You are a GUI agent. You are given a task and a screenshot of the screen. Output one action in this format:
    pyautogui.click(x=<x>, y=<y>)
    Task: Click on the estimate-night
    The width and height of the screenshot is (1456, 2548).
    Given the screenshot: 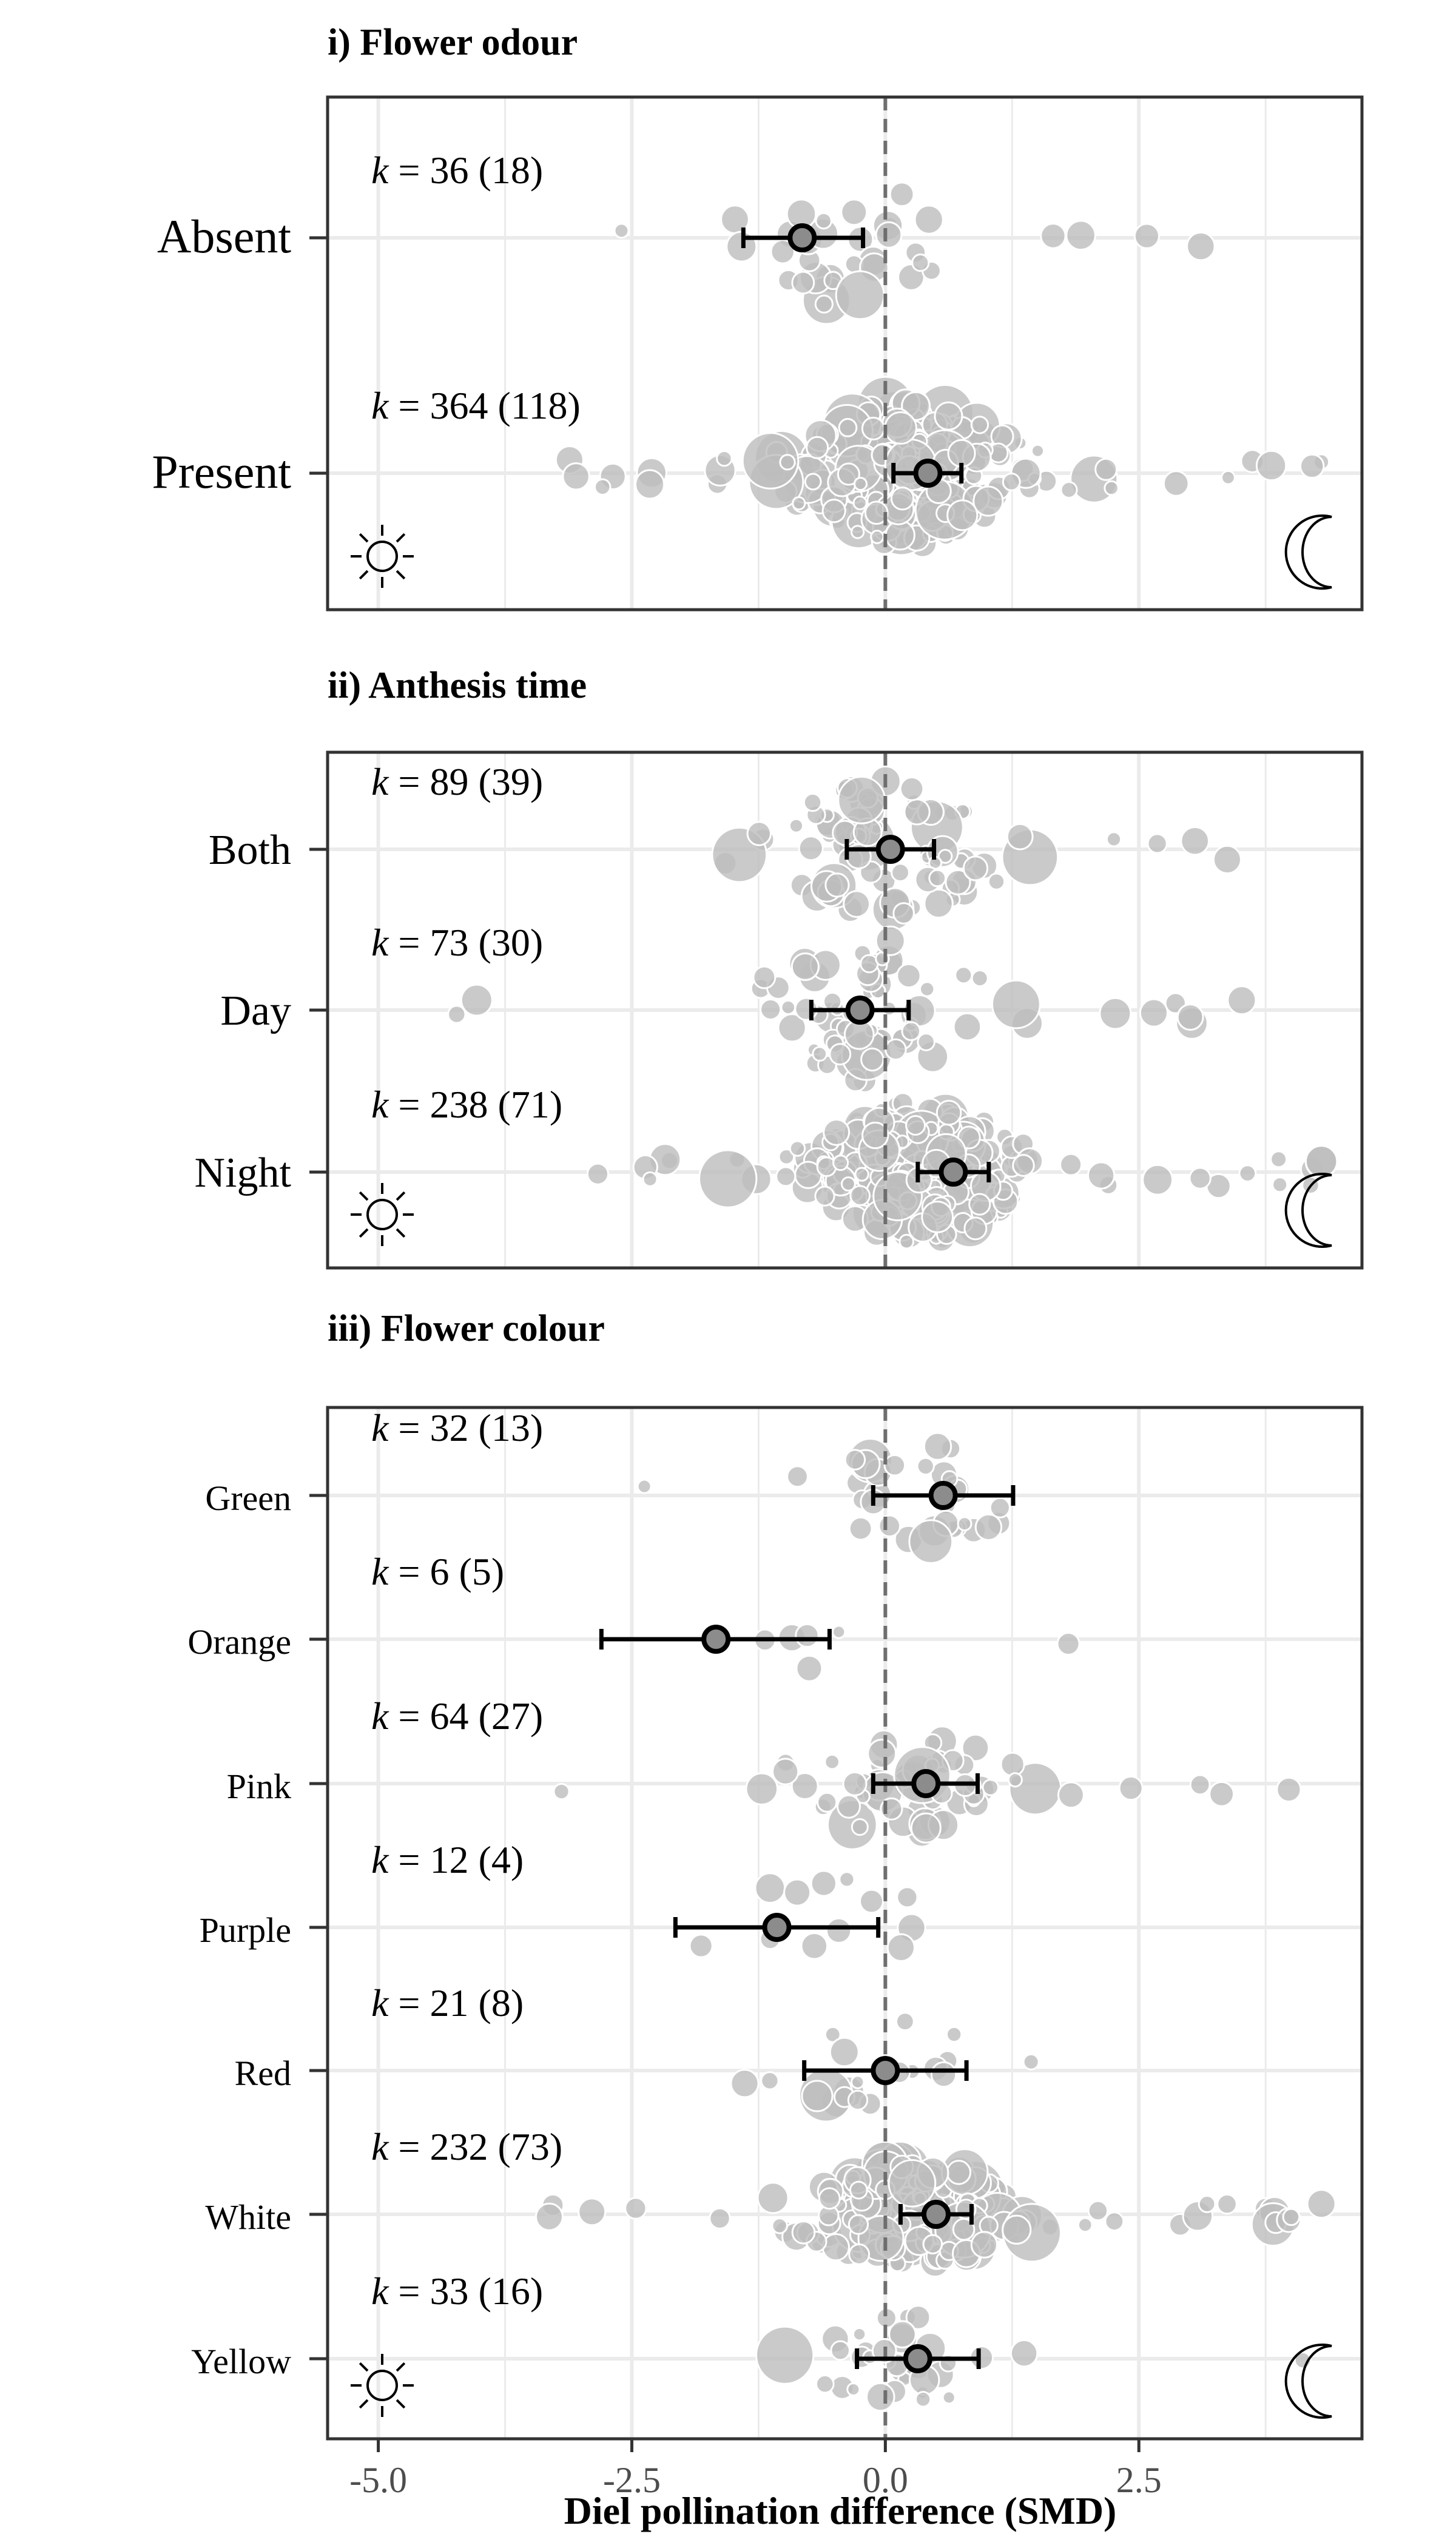 What is the action you would take?
    pyautogui.click(x=953, y=1172)
    